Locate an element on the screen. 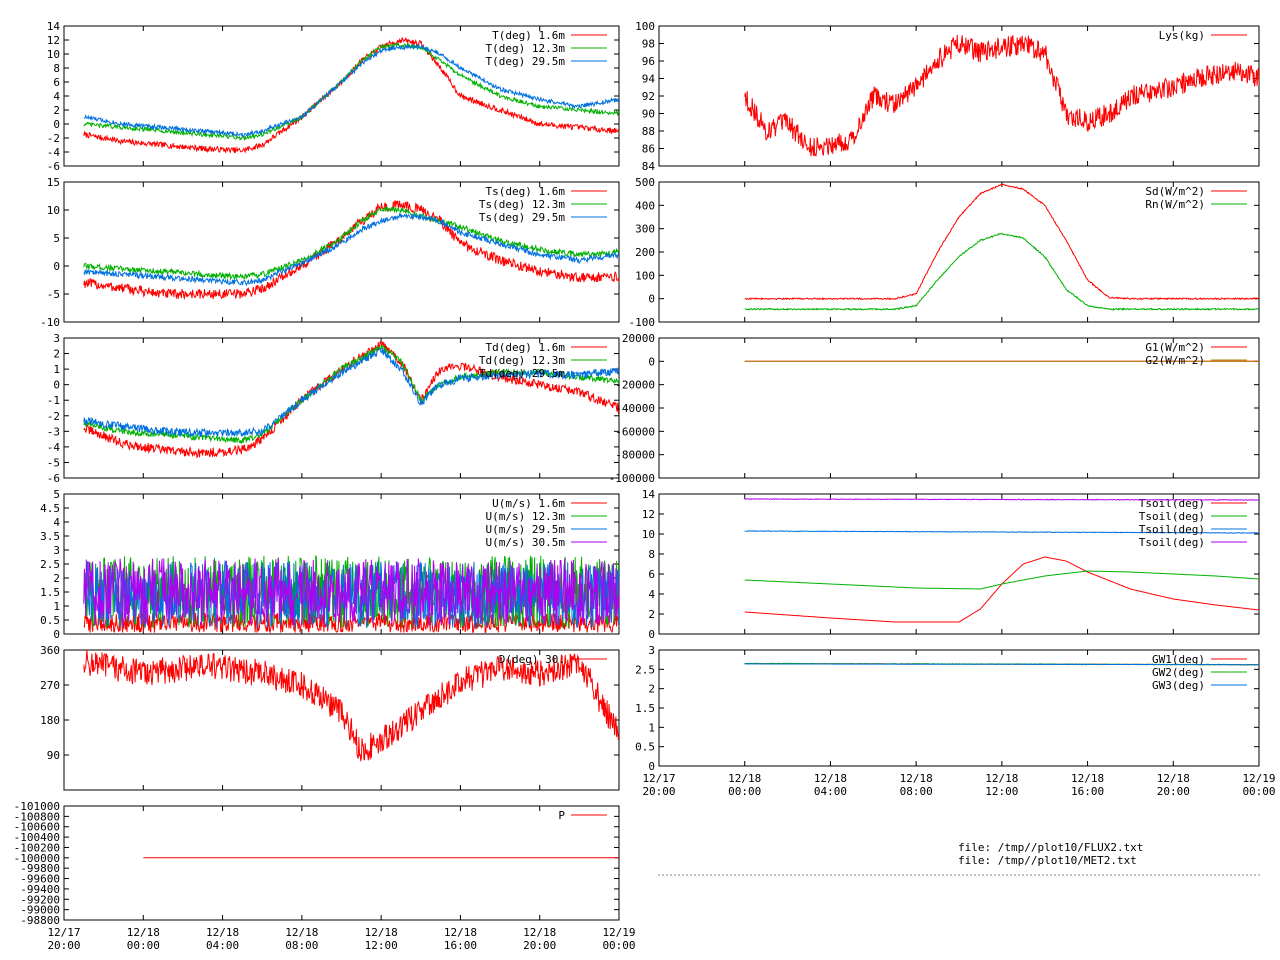 This screenshot has width=1280, height=960. legend-label: Ts(deg) 29.5m is located at coordinates (522, 217).